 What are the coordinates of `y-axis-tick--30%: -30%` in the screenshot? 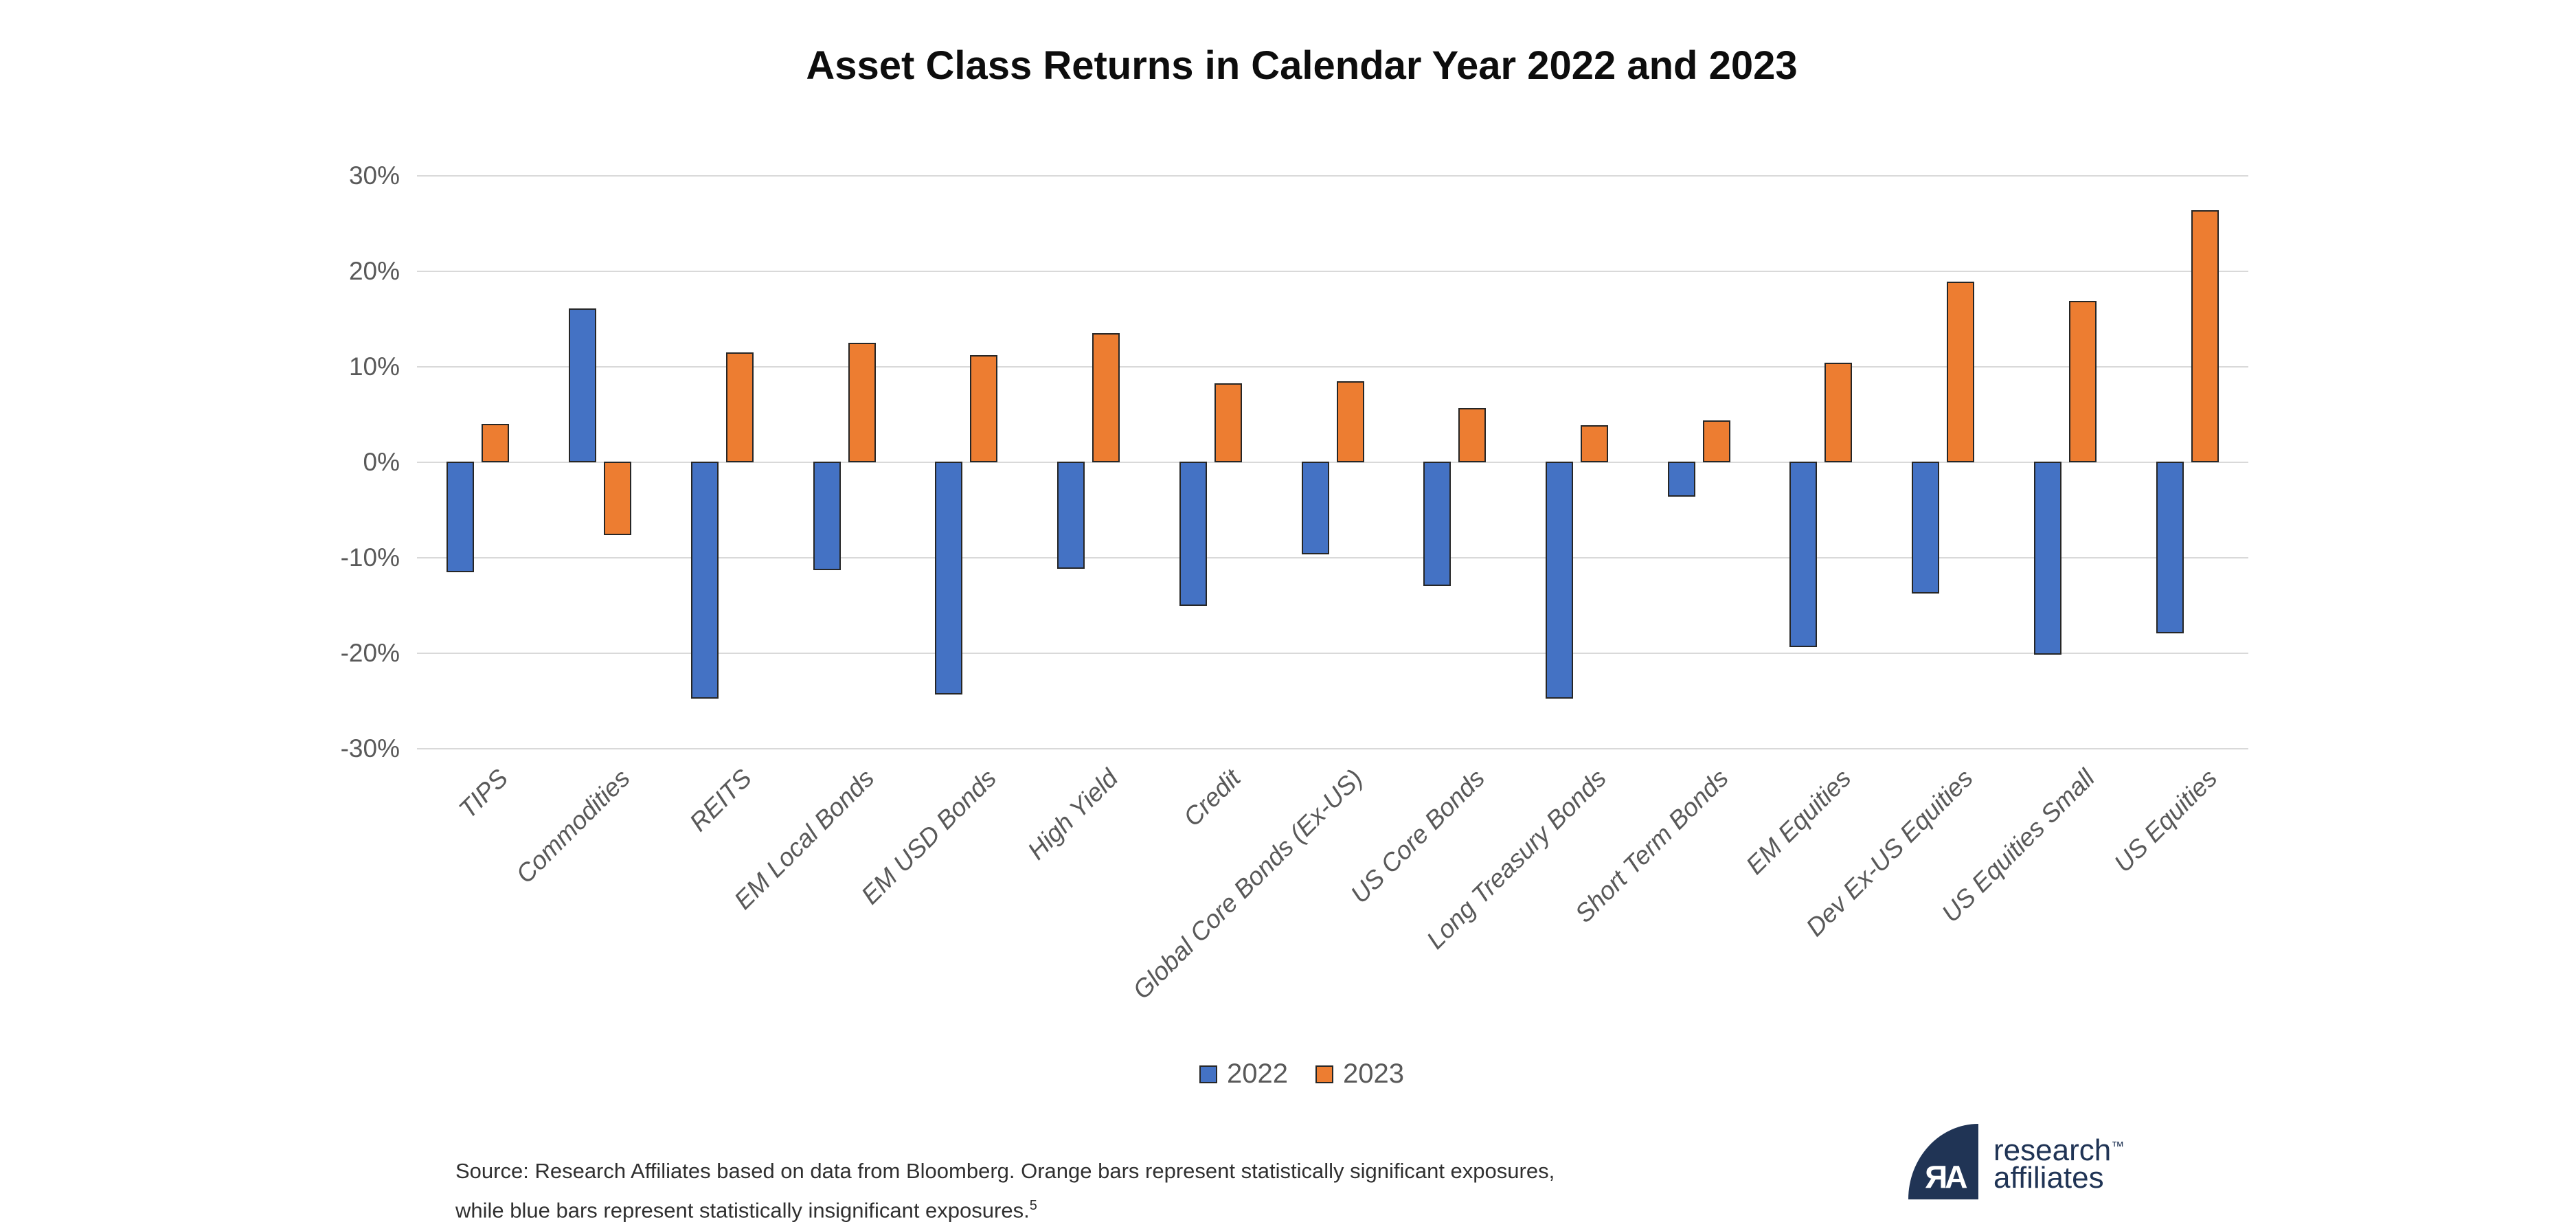 It's located at (370, 748).